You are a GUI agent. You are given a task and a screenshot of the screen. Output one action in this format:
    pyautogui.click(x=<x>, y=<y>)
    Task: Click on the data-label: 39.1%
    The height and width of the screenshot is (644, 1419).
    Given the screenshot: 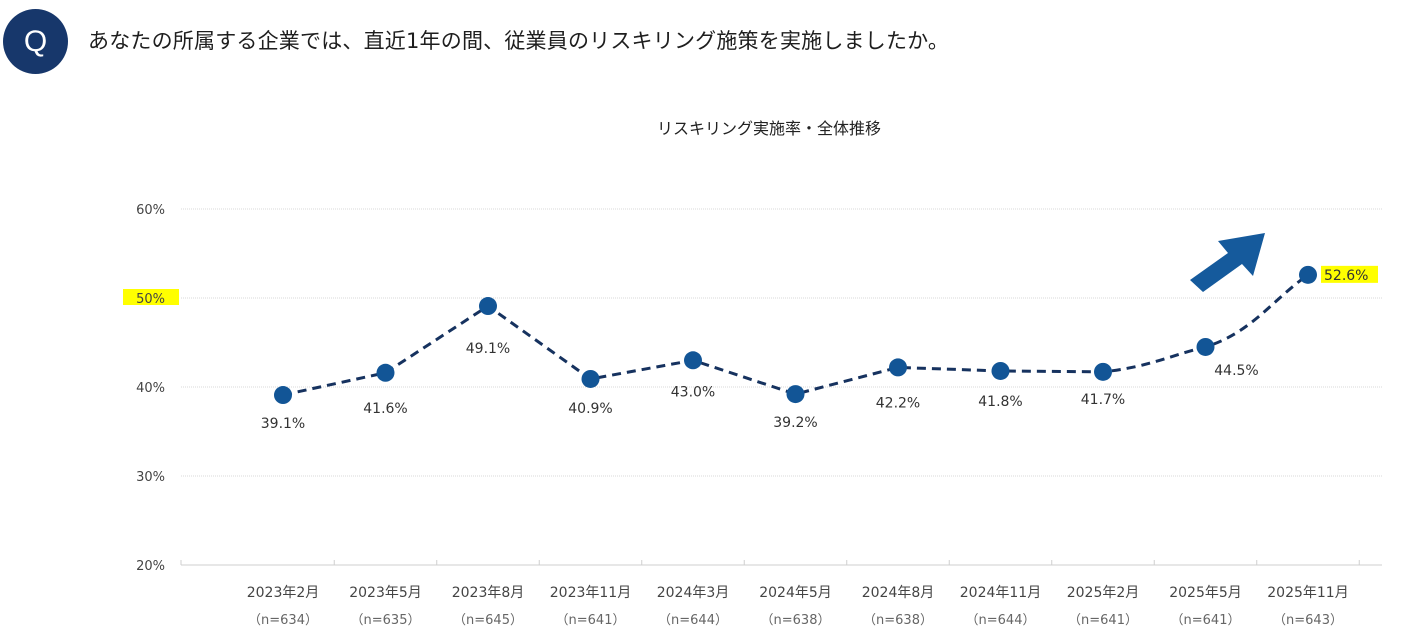 What is the action you would take?
    pyautogui.click(x=283, y=424)
    